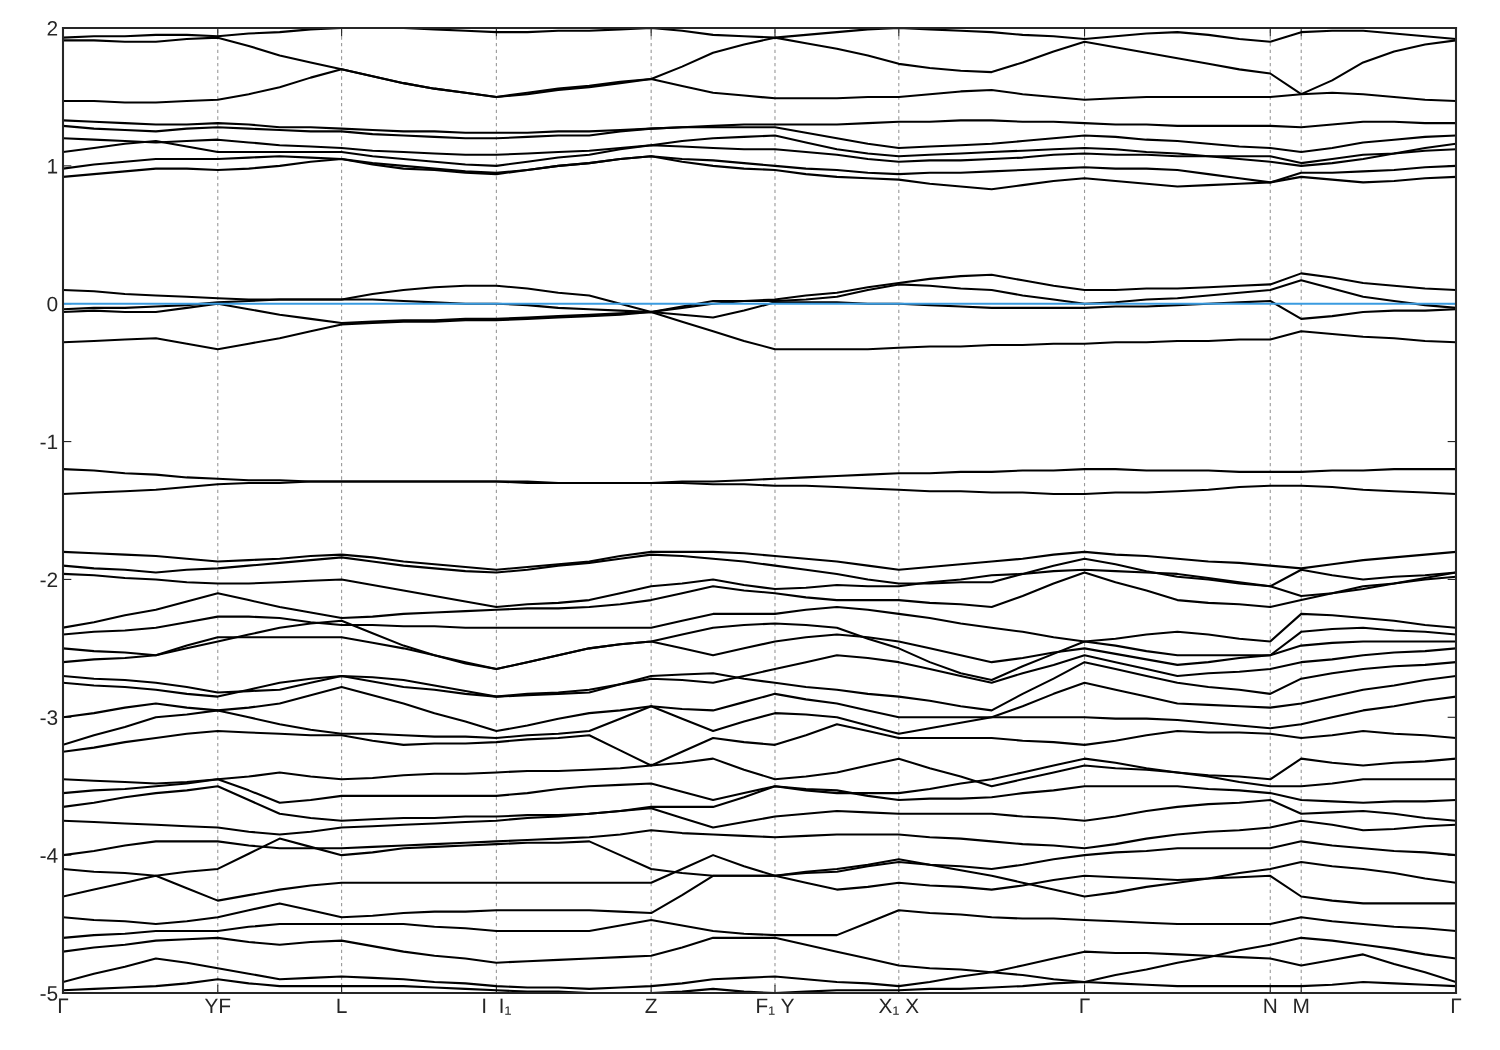 The width and height of the screenshot is (1500, 1050). Describe the element at coordinates (52, 304) in the screenshot. I see `y-tick-label: 0` at that location.